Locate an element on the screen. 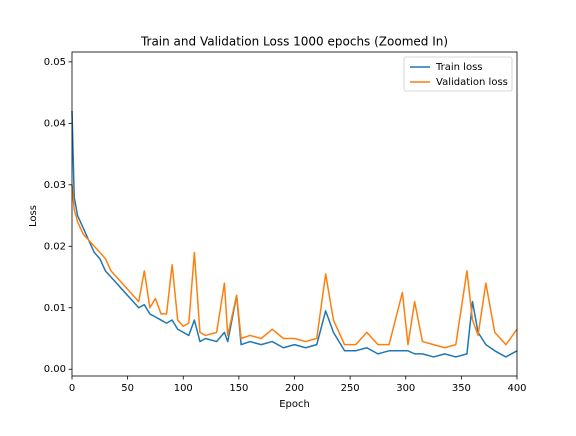  x-tick-label: 150 is located at coordinates (238, 388).